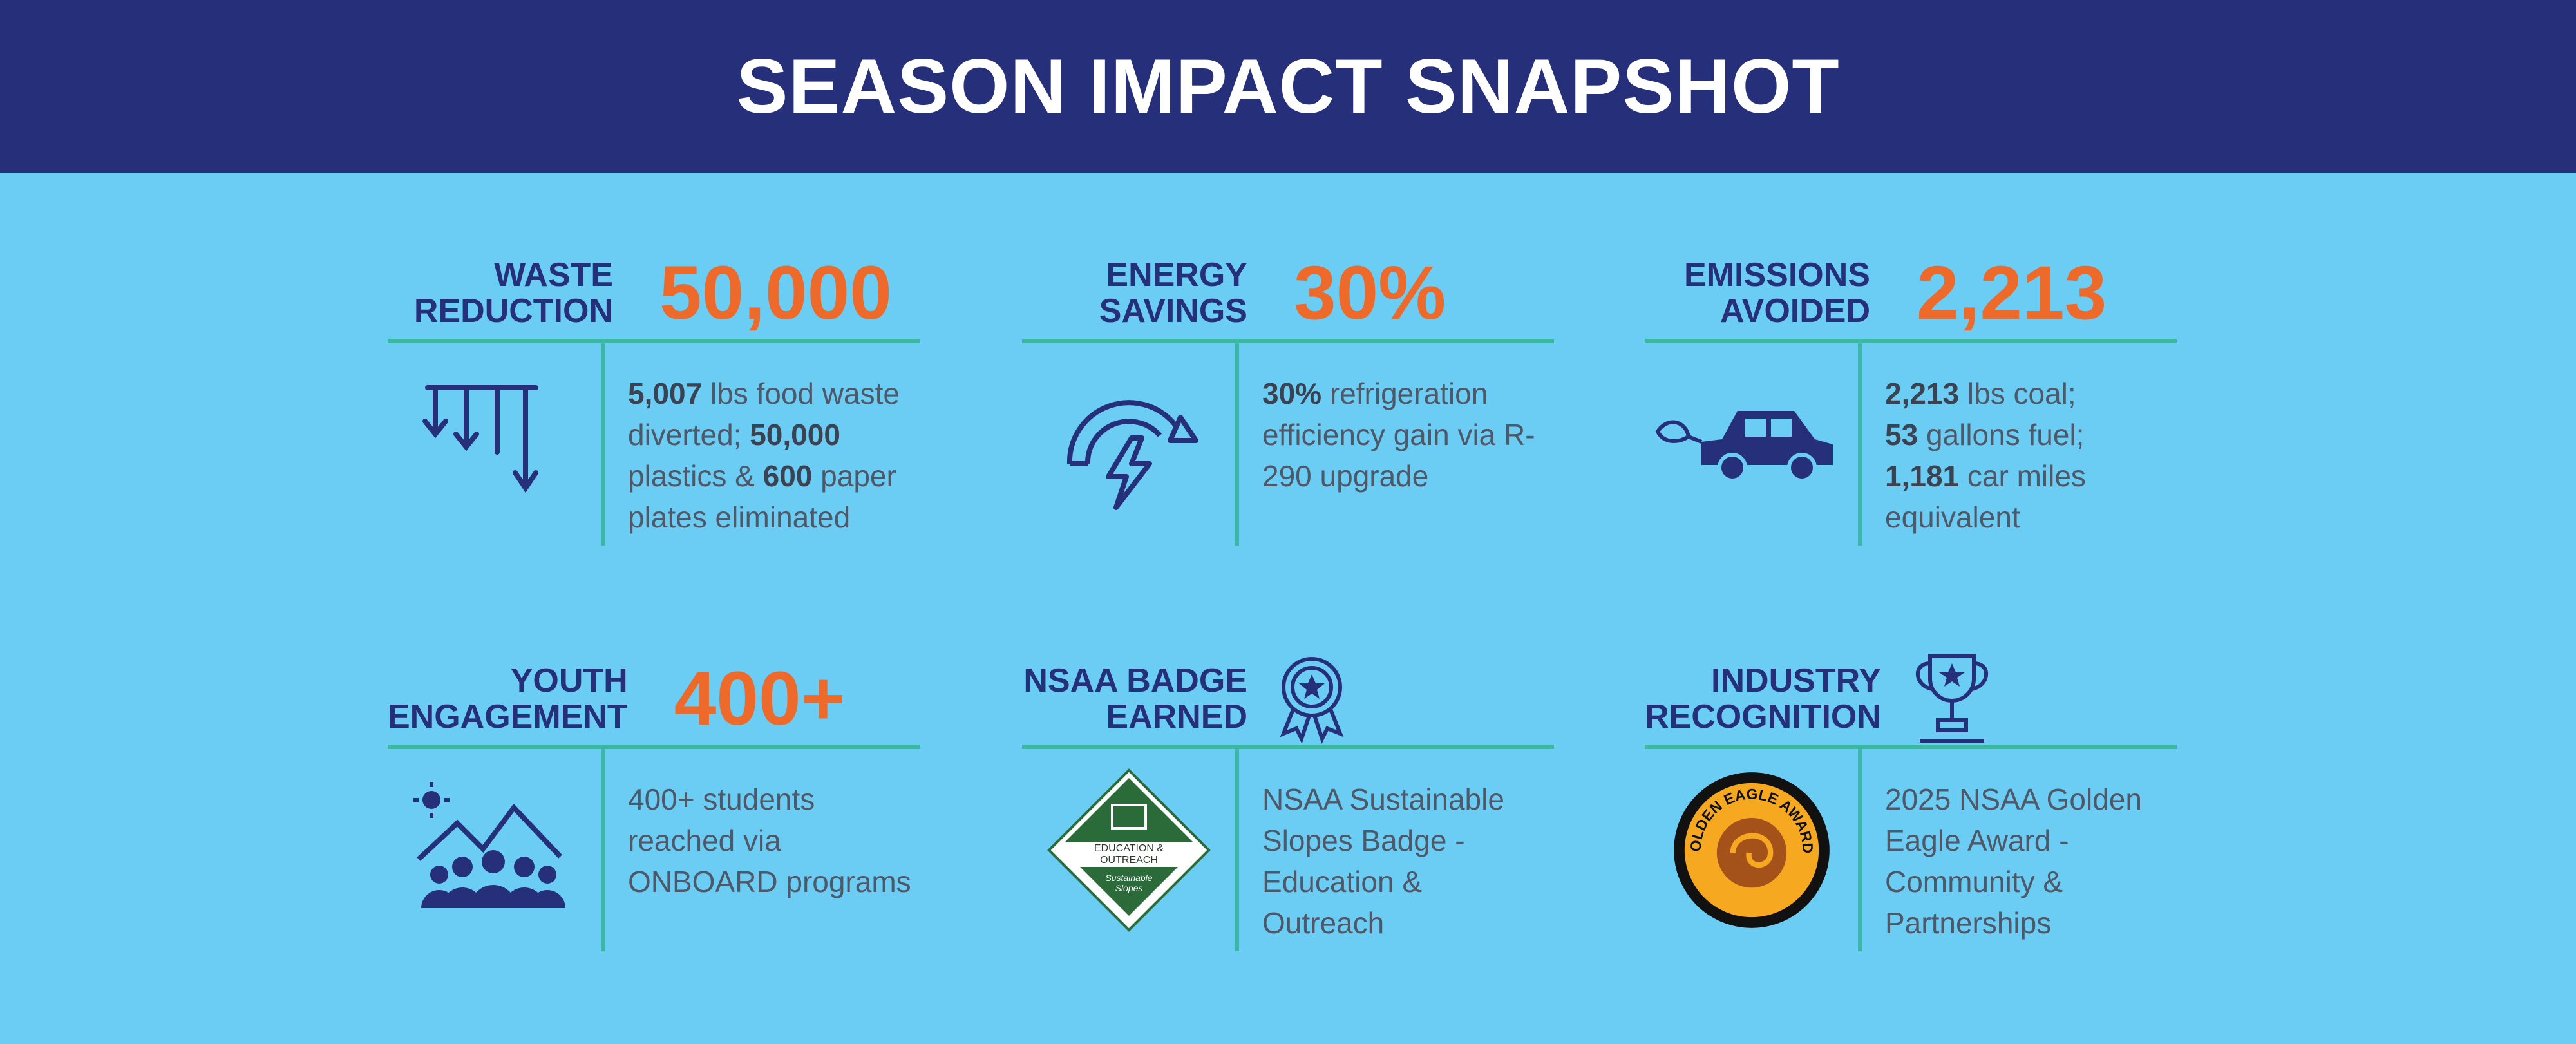  What do you see at coordinates (1911, 295) in the screenshot?
I see `card-header: EMISSIONS AVOIDED 2,213` at bounding box center [1911, 295].